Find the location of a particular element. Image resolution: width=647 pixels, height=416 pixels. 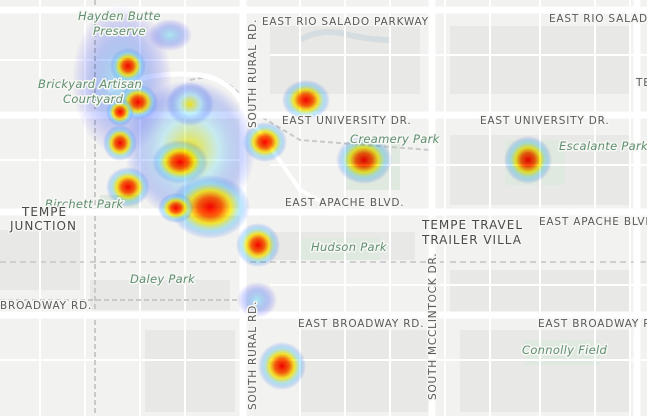

park-label: Escalante Park is located at coordinates (603, 146).